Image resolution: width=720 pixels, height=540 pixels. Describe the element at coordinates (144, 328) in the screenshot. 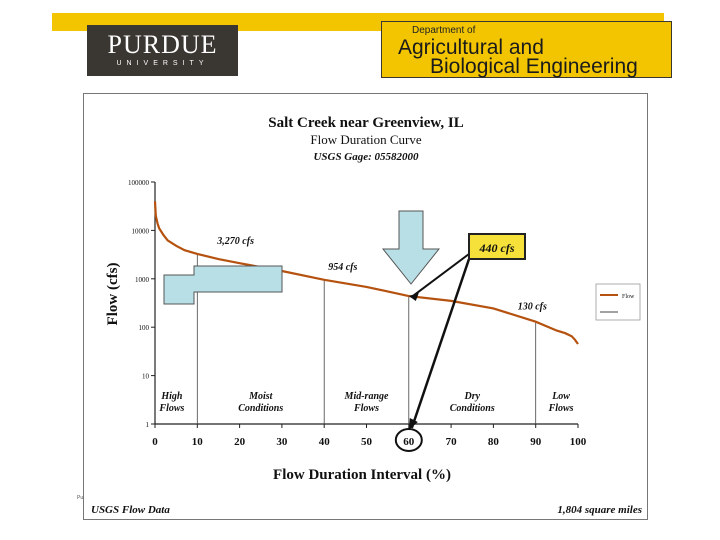

I see `y-tick-label: 100` at that location.